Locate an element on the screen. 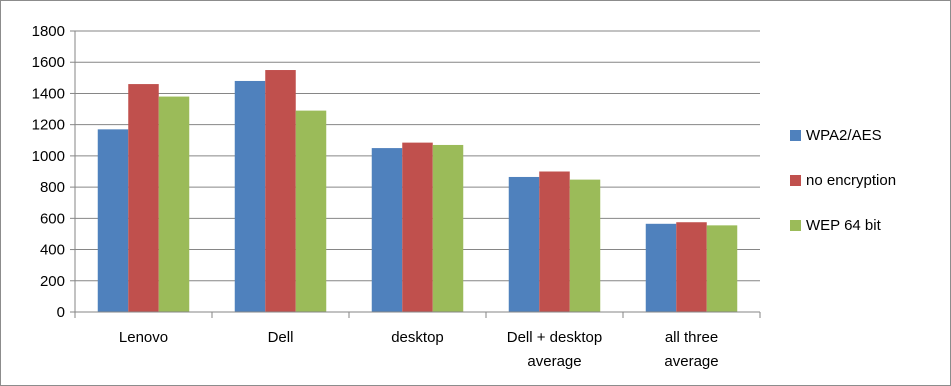 Image resolution: width=951 pixels, height=386 pixels. x-category-label: Dell is located at coordinates (281, 337).